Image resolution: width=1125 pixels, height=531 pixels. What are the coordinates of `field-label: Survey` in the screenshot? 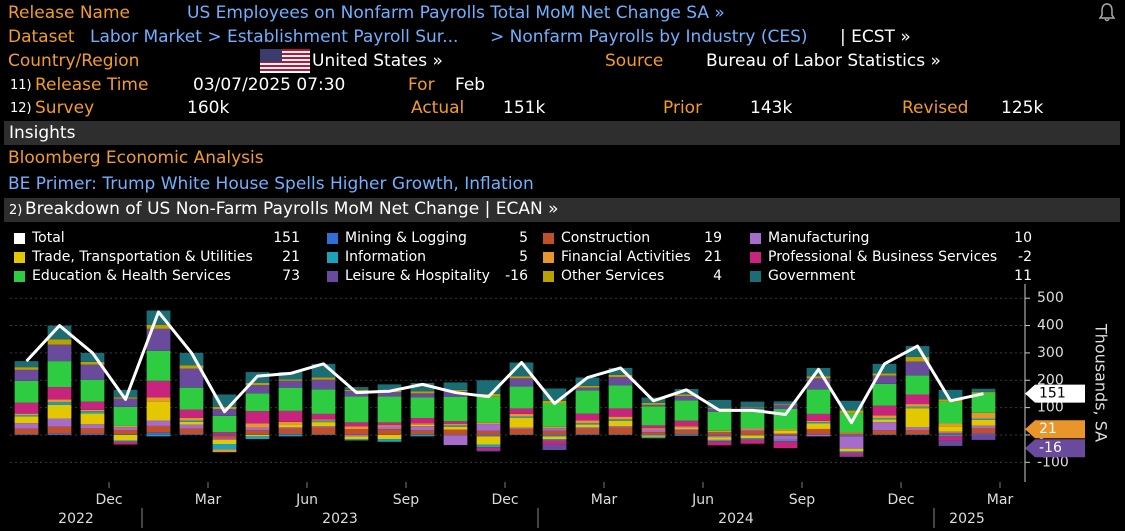 It's located at (65, 108).